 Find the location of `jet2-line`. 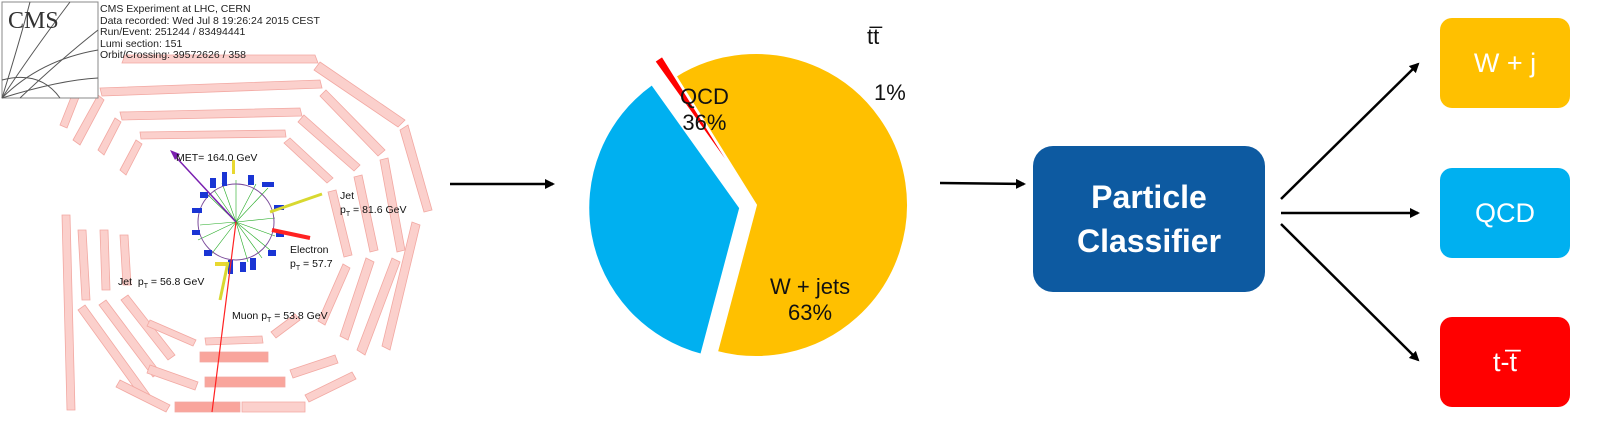

jet2-line is located at coordinates (224, 281).